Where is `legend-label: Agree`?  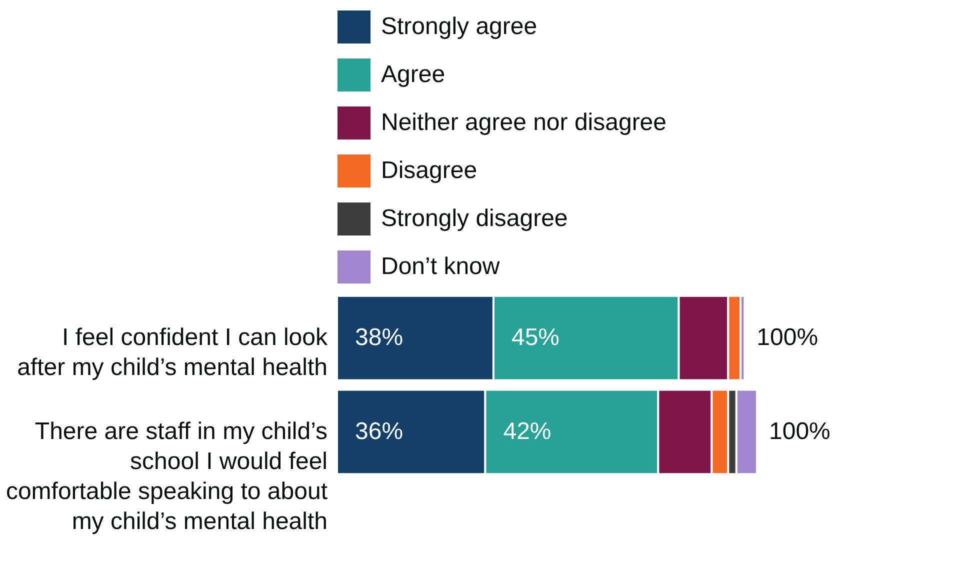
legend-label: Agree is located at coordinates (413, 74).